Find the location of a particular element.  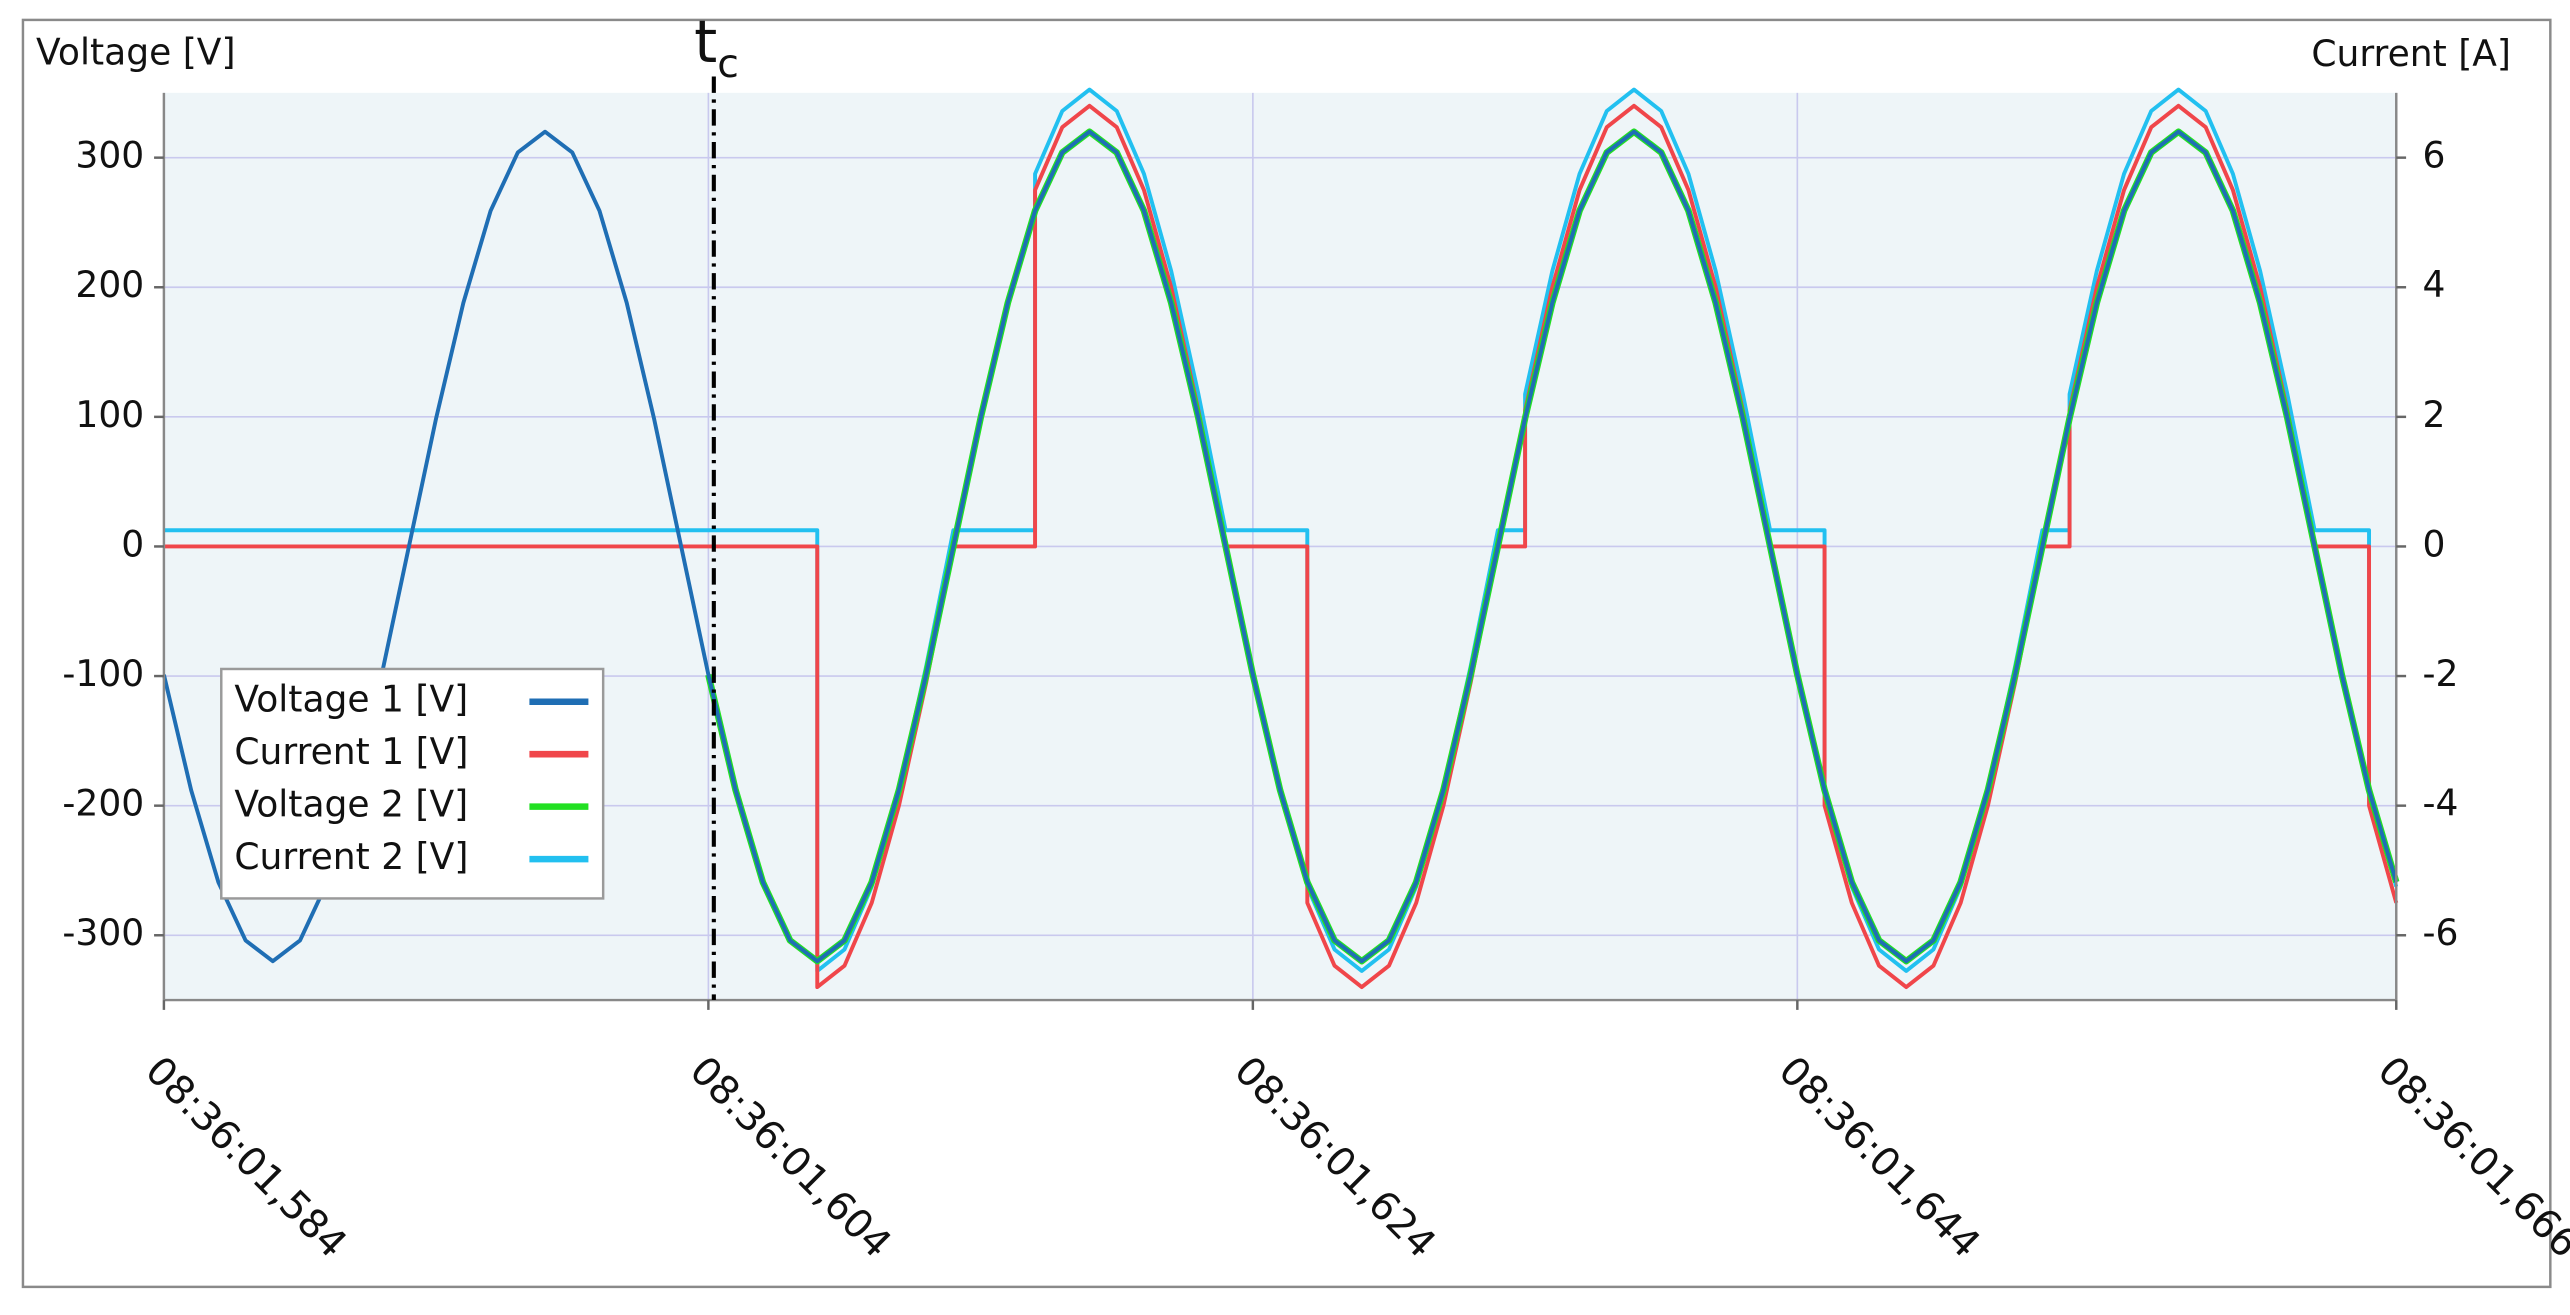

annotation-subscript: c is located at coordinates (728, 63).